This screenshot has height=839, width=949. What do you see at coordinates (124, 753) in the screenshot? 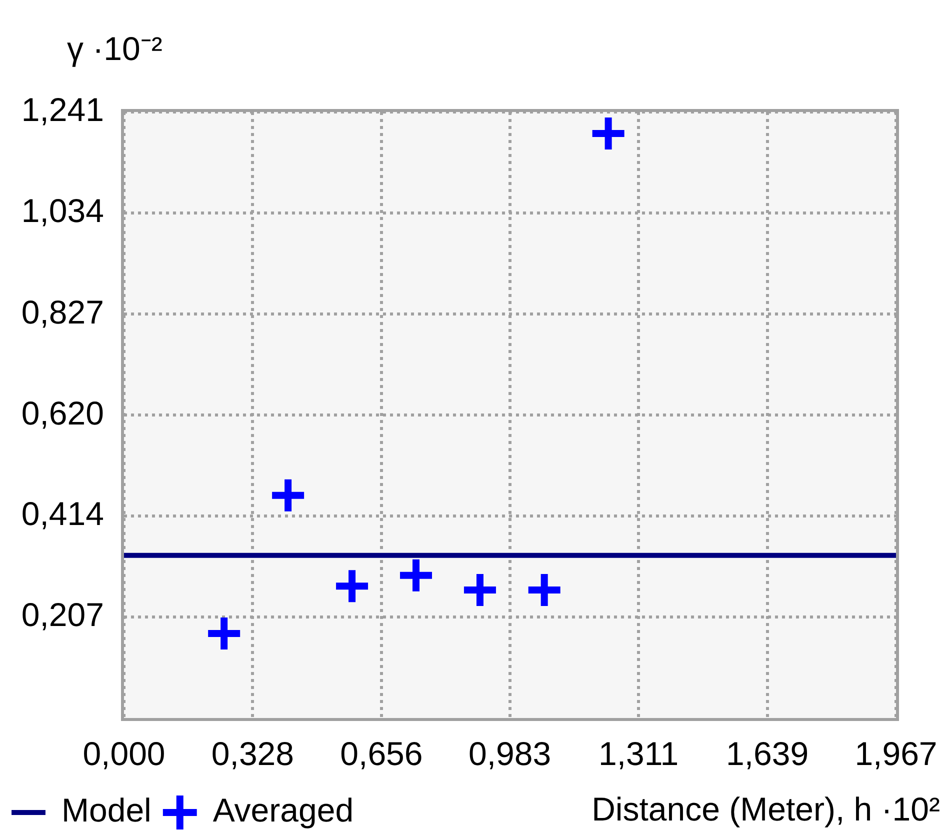
I see `x-tick-label: 0,000` at bounding box center [124, 753].